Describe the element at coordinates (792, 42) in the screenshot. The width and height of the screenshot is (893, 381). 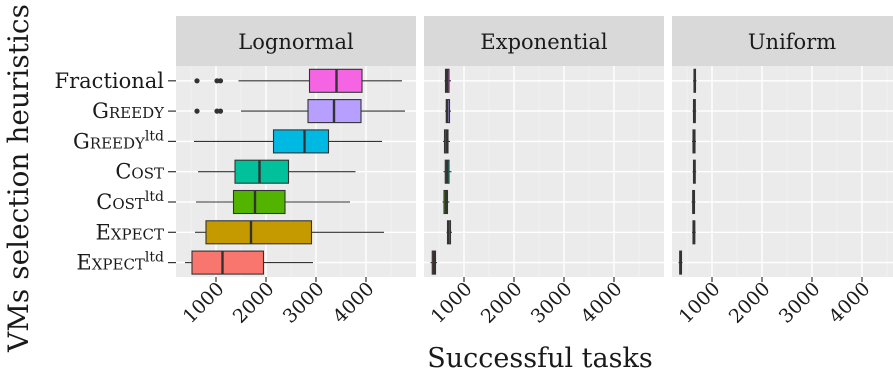
I see `panel-title: Uniform` at that location.